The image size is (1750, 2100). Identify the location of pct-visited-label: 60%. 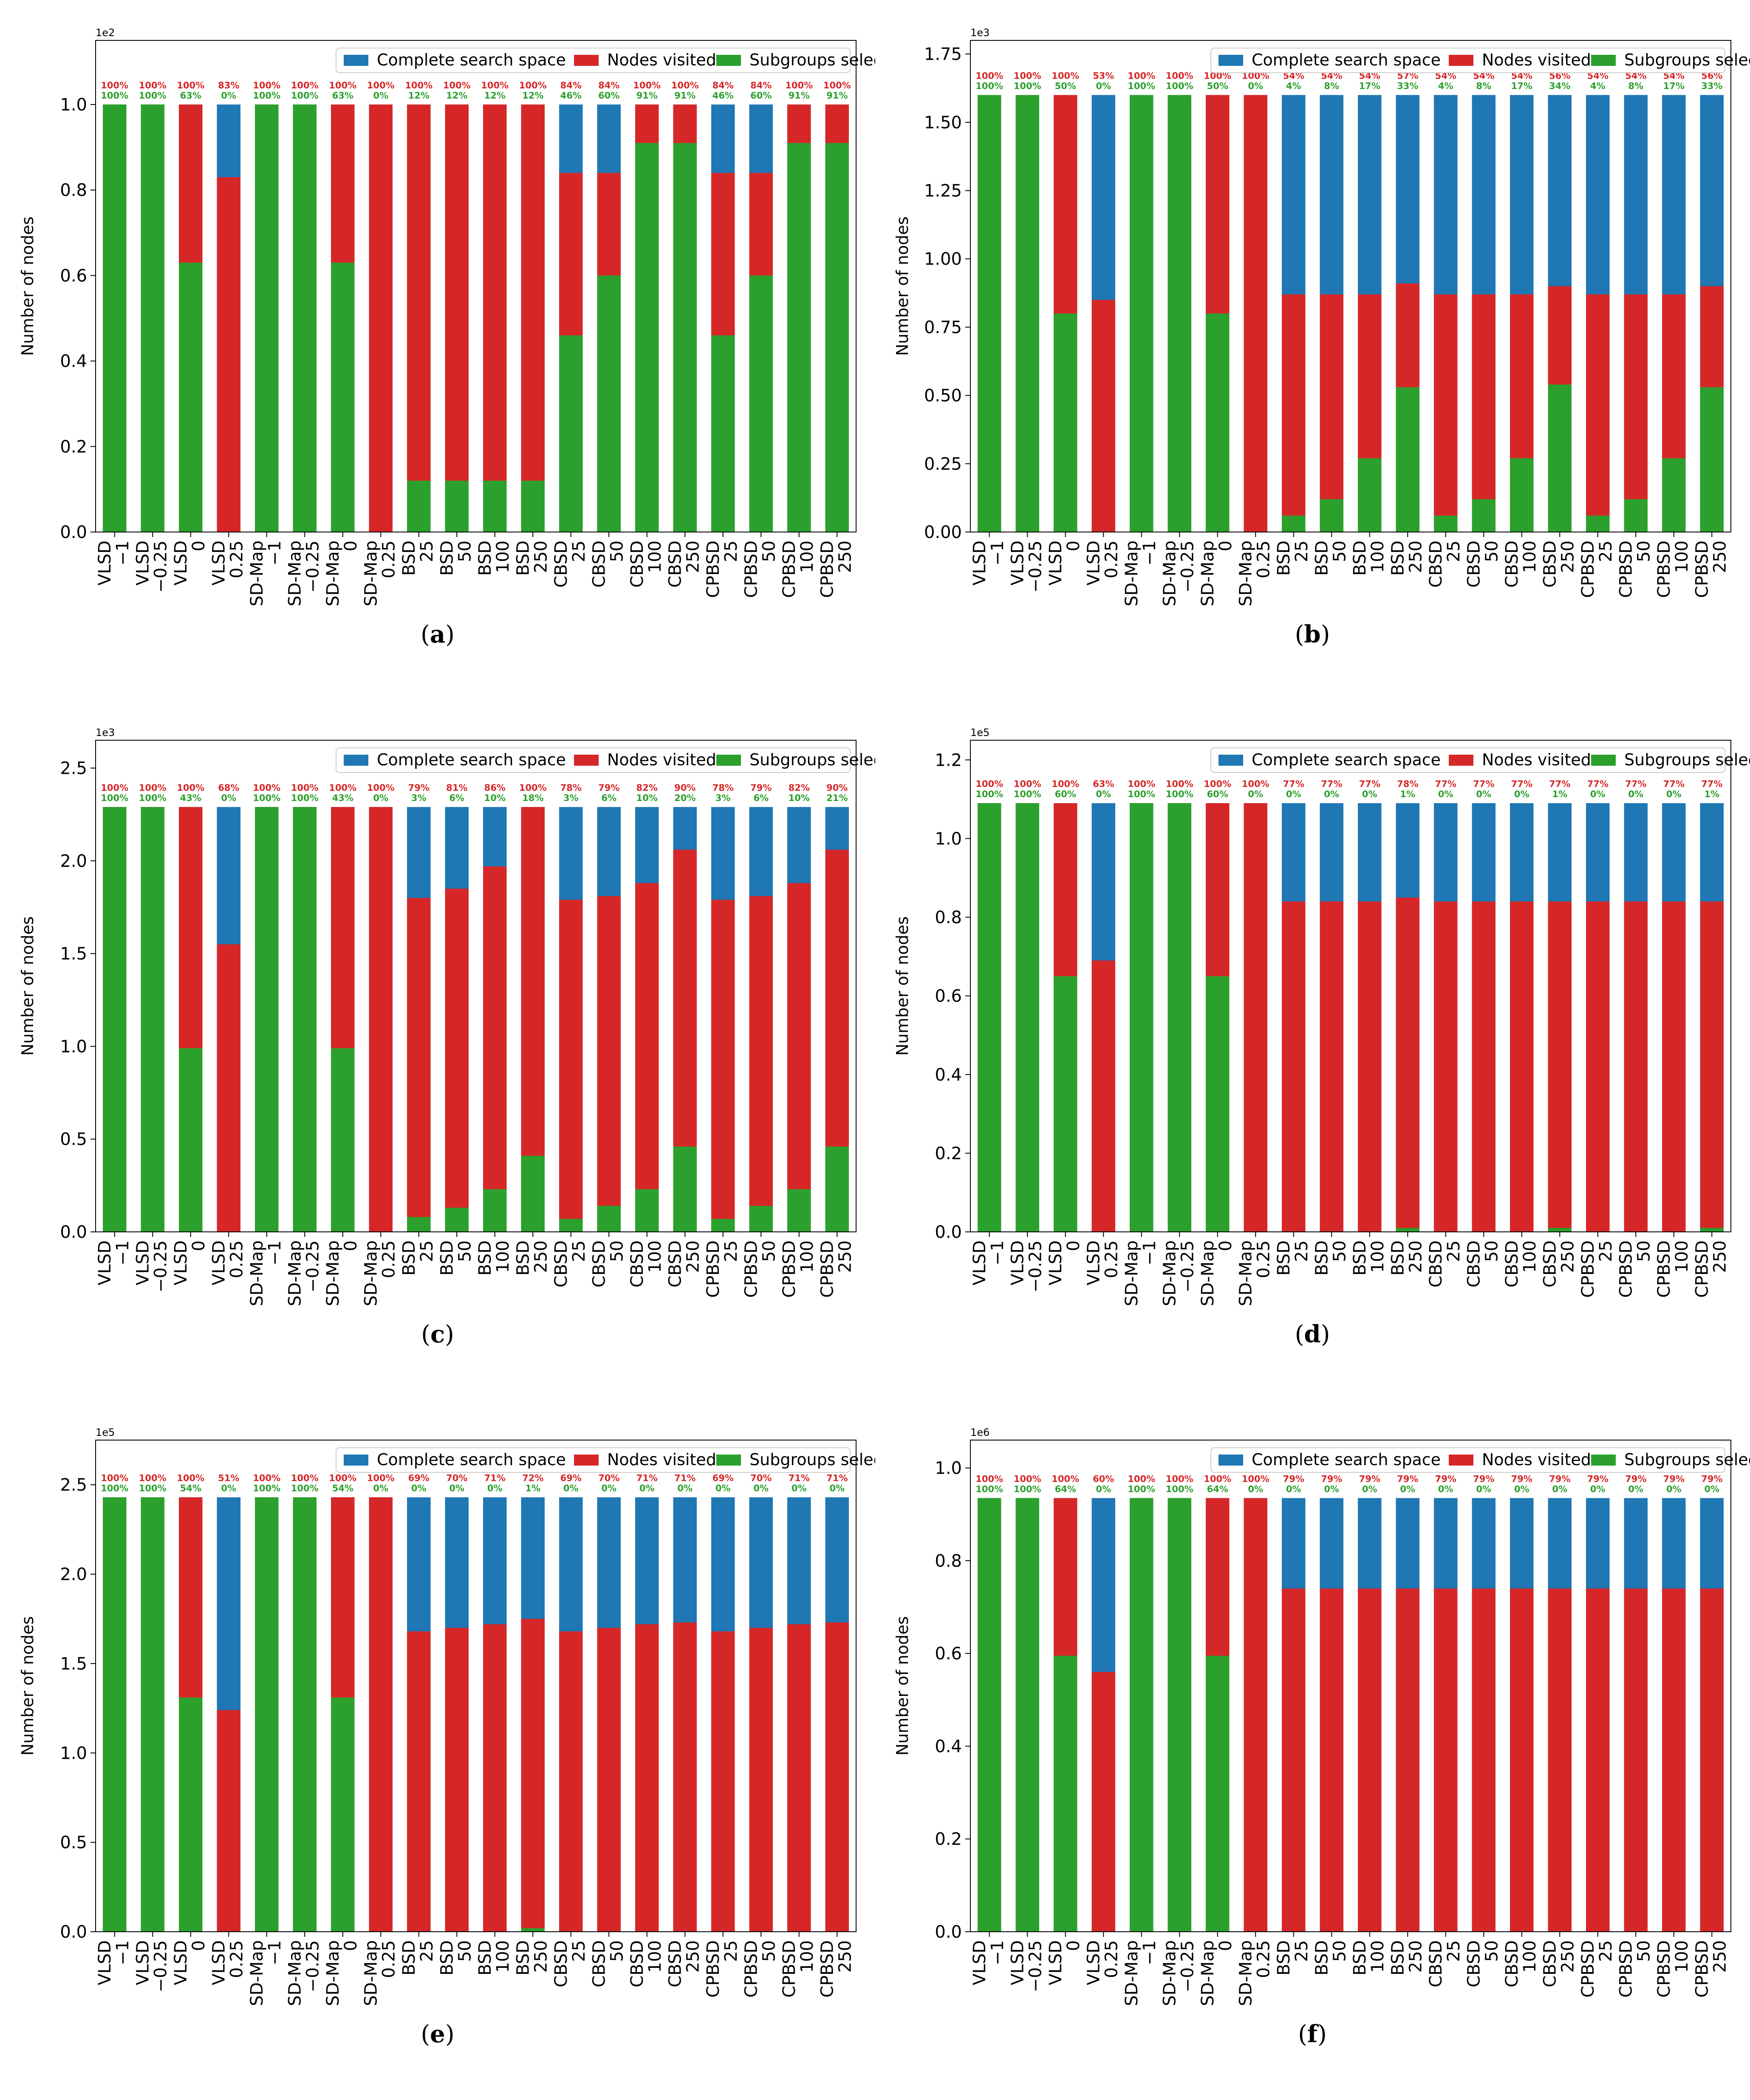
(1103, 1479).